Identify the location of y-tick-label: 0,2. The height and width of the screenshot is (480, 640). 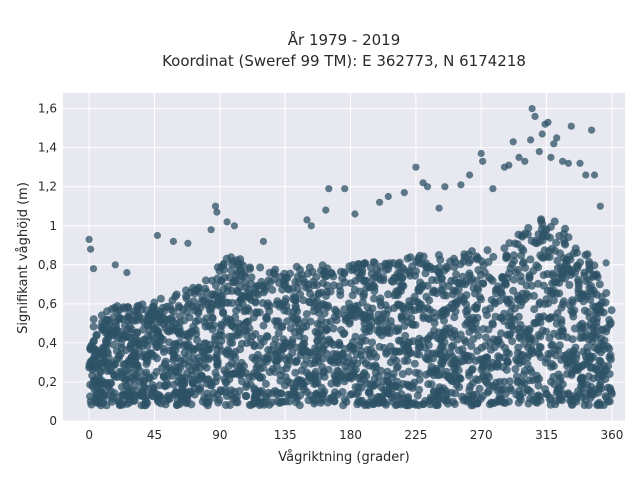
(47, 382).